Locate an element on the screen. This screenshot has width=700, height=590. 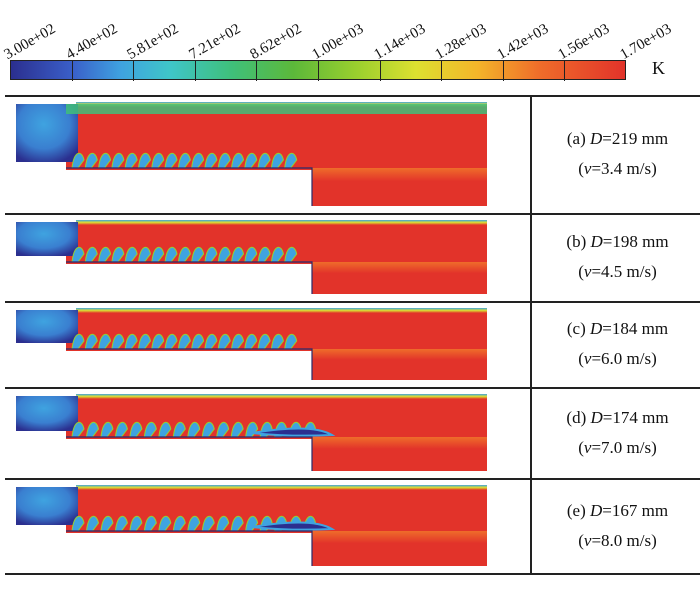
colorbar-tick-label: 1.14e+03 is located at coordinates (399, 41).